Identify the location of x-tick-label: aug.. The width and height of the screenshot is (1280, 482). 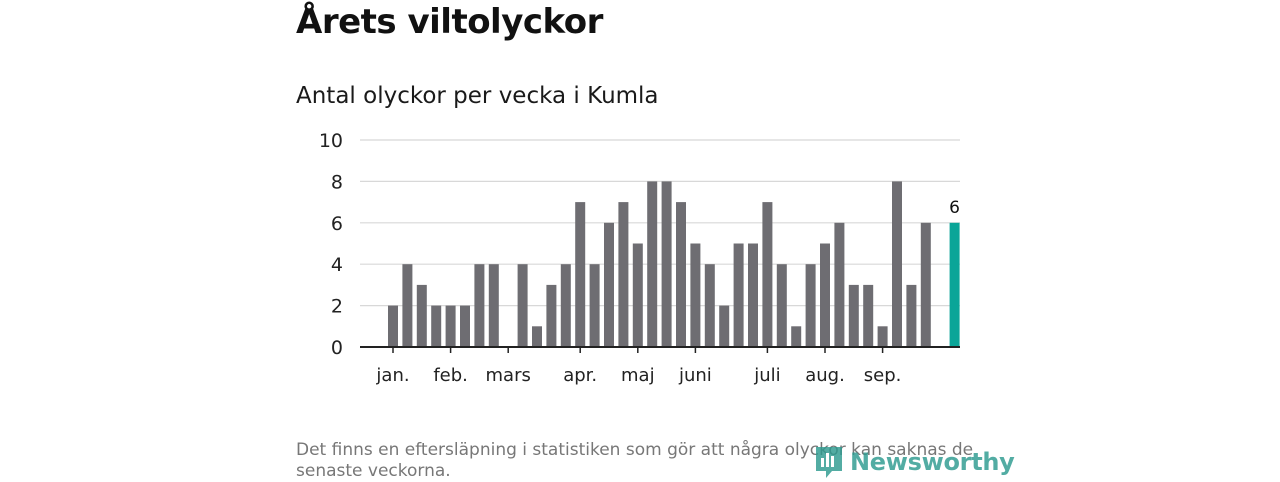
(825, 375).